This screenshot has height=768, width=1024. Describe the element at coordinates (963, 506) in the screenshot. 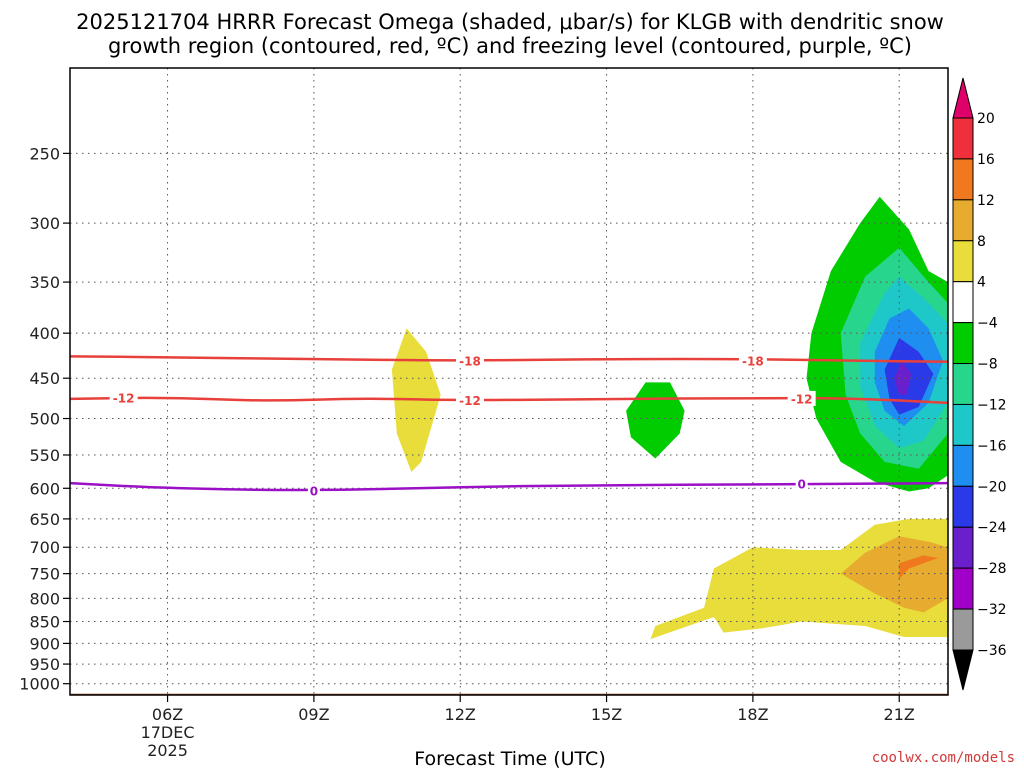

I see `colorbar-swatch--20` at that location.